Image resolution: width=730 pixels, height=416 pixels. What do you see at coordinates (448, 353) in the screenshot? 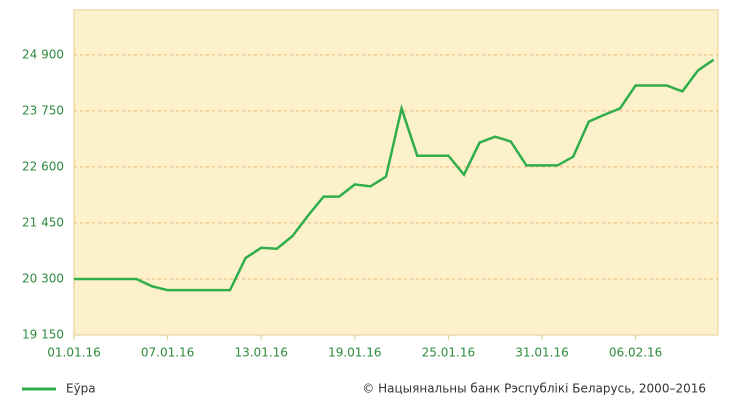
I see `x-tick-label: 25.01.16` at bounding box center [448, 353].